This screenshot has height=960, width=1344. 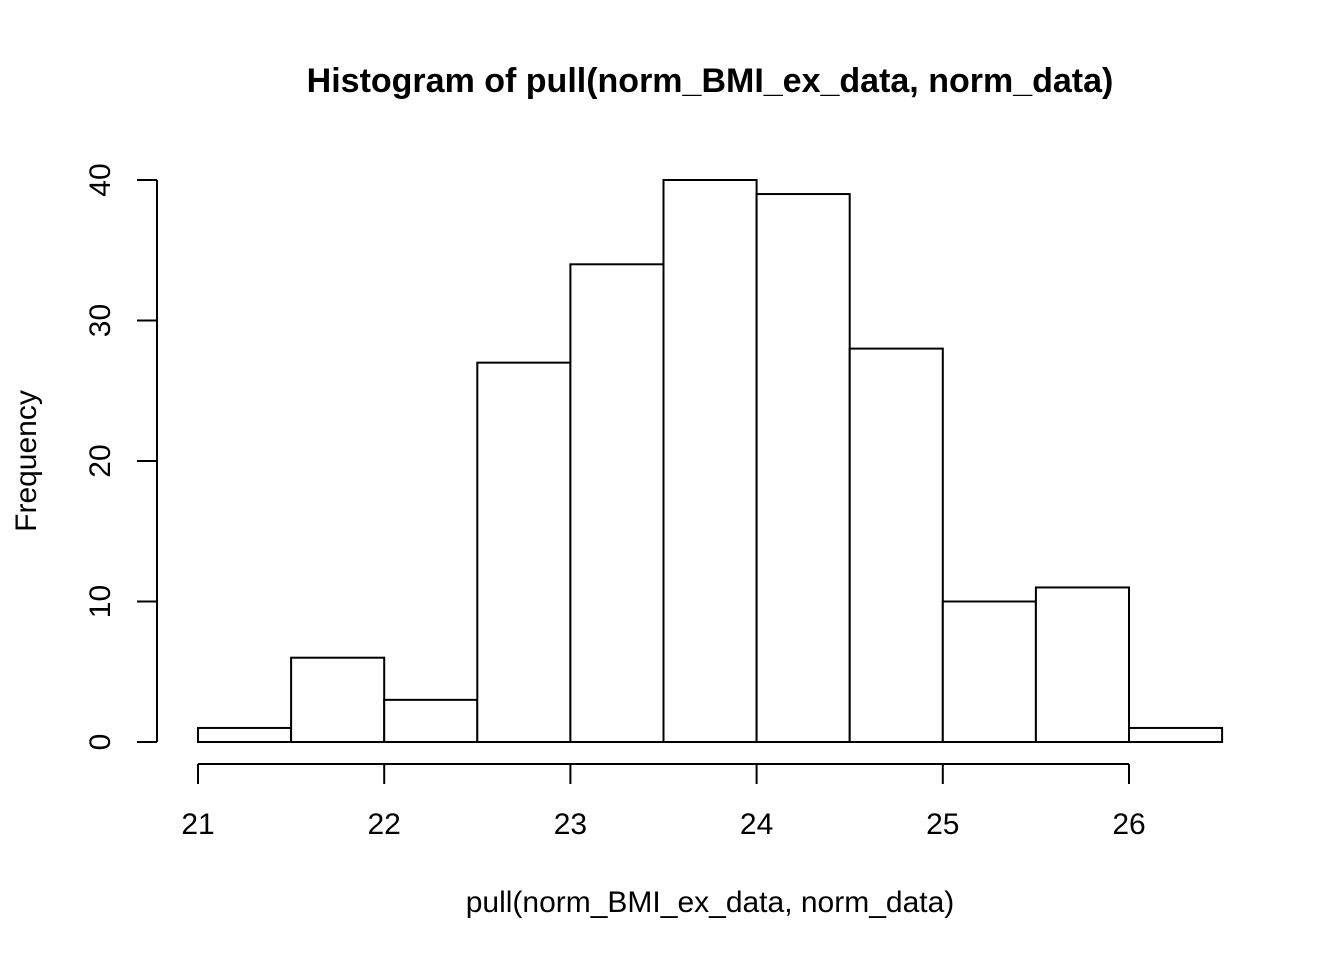 What do you see at coordinates (384, 824) in the screenshot?
I see `x-tick-label: 22` at bounding box center [384, 824].